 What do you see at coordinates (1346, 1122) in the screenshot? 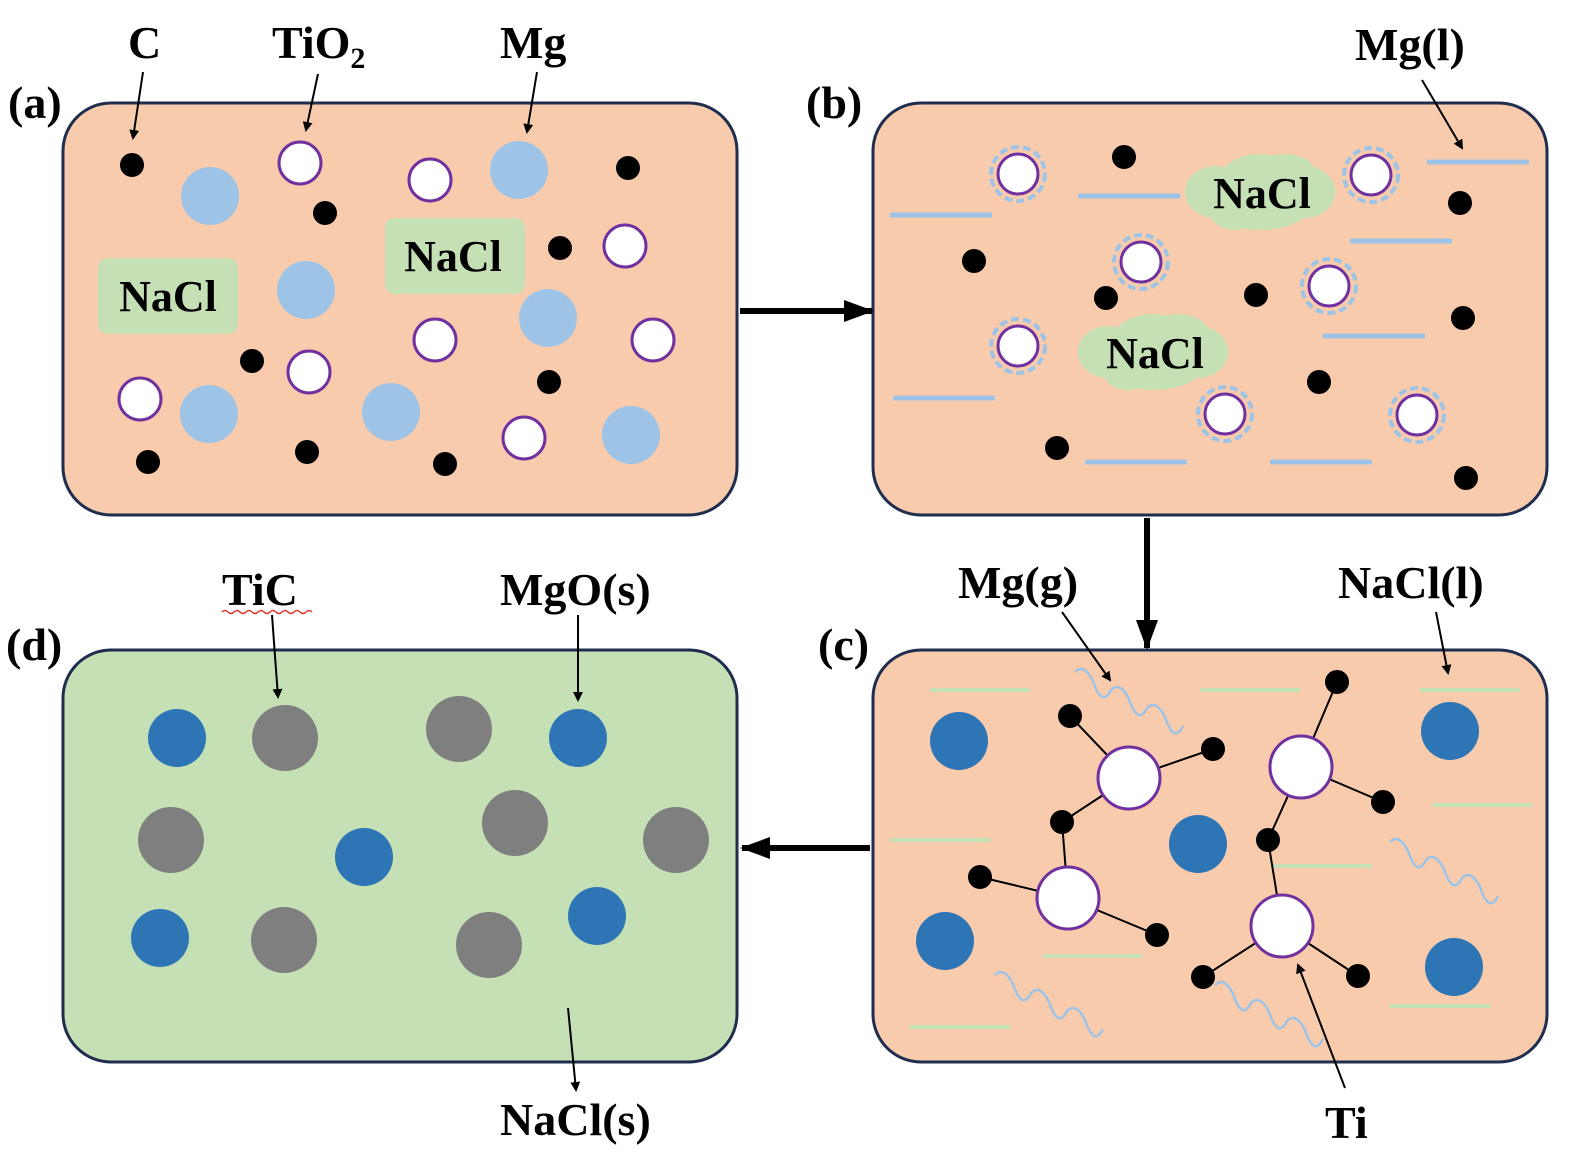
I see `label-ti: Ti` at bounding box center [1346, 1122].